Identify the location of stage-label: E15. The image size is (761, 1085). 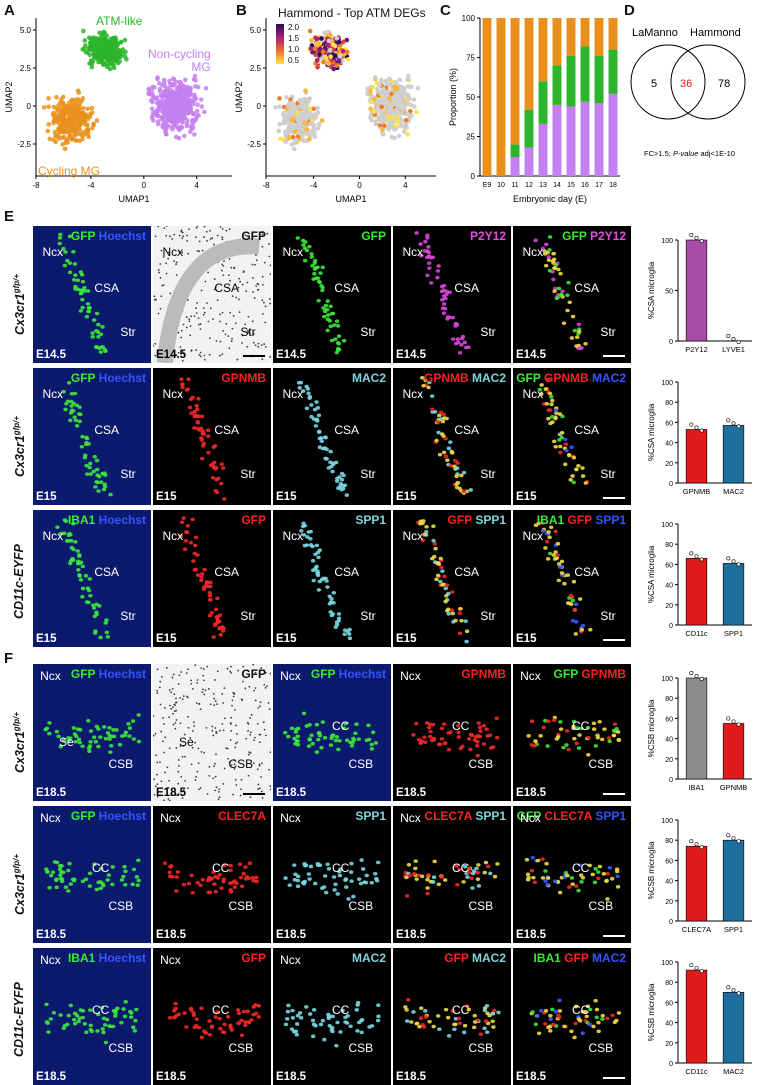
(46, 639).